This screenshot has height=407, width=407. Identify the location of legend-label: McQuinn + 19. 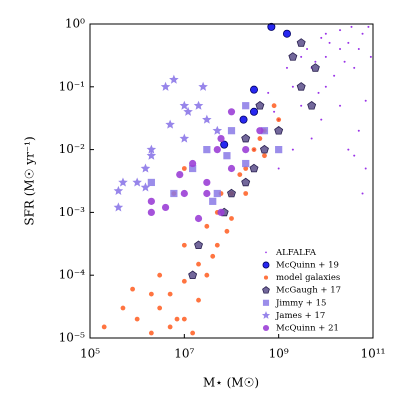
(307, 266).